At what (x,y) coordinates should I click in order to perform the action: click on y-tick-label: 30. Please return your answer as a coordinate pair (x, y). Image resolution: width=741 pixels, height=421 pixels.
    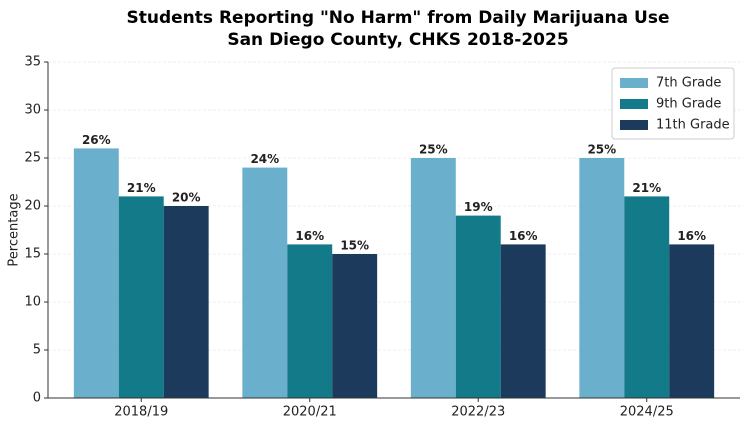
    Looking at the image, I should click on (32, 110).